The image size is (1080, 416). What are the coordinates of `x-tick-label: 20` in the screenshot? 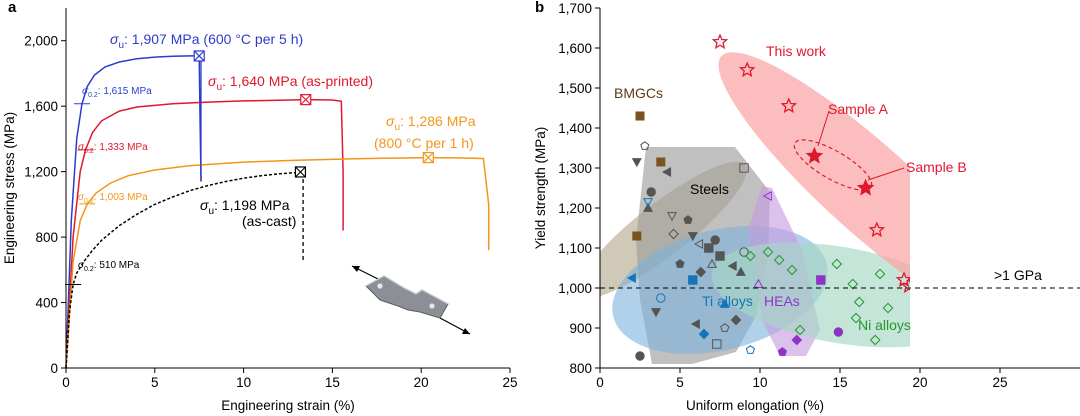 It's located at (919, 382).